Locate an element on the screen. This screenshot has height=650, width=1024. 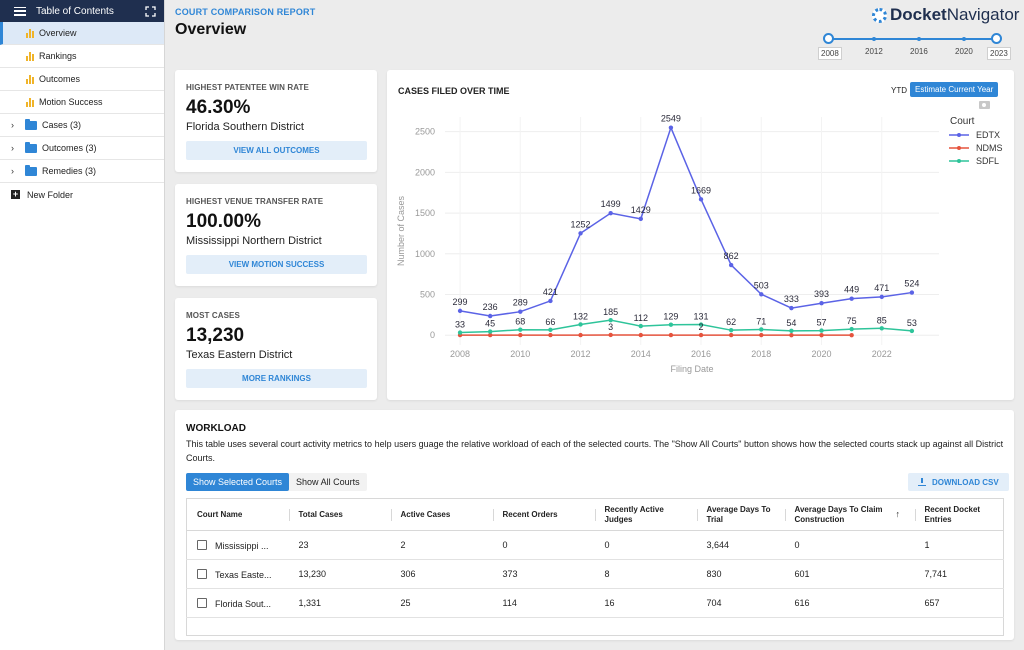
column-header-total-cases: Total Cases is located at coordinates (339, 514).